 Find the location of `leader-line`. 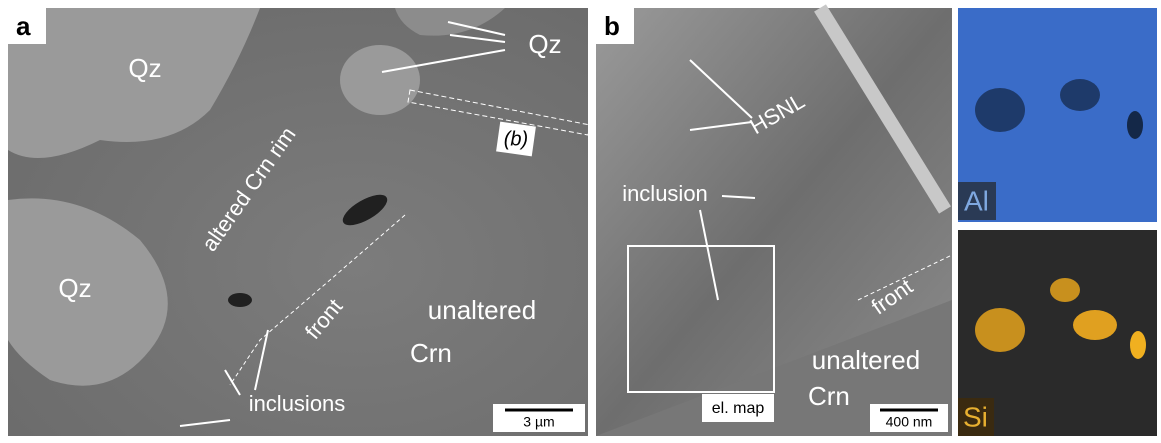

leader-line is located at coordinates (722, 180).